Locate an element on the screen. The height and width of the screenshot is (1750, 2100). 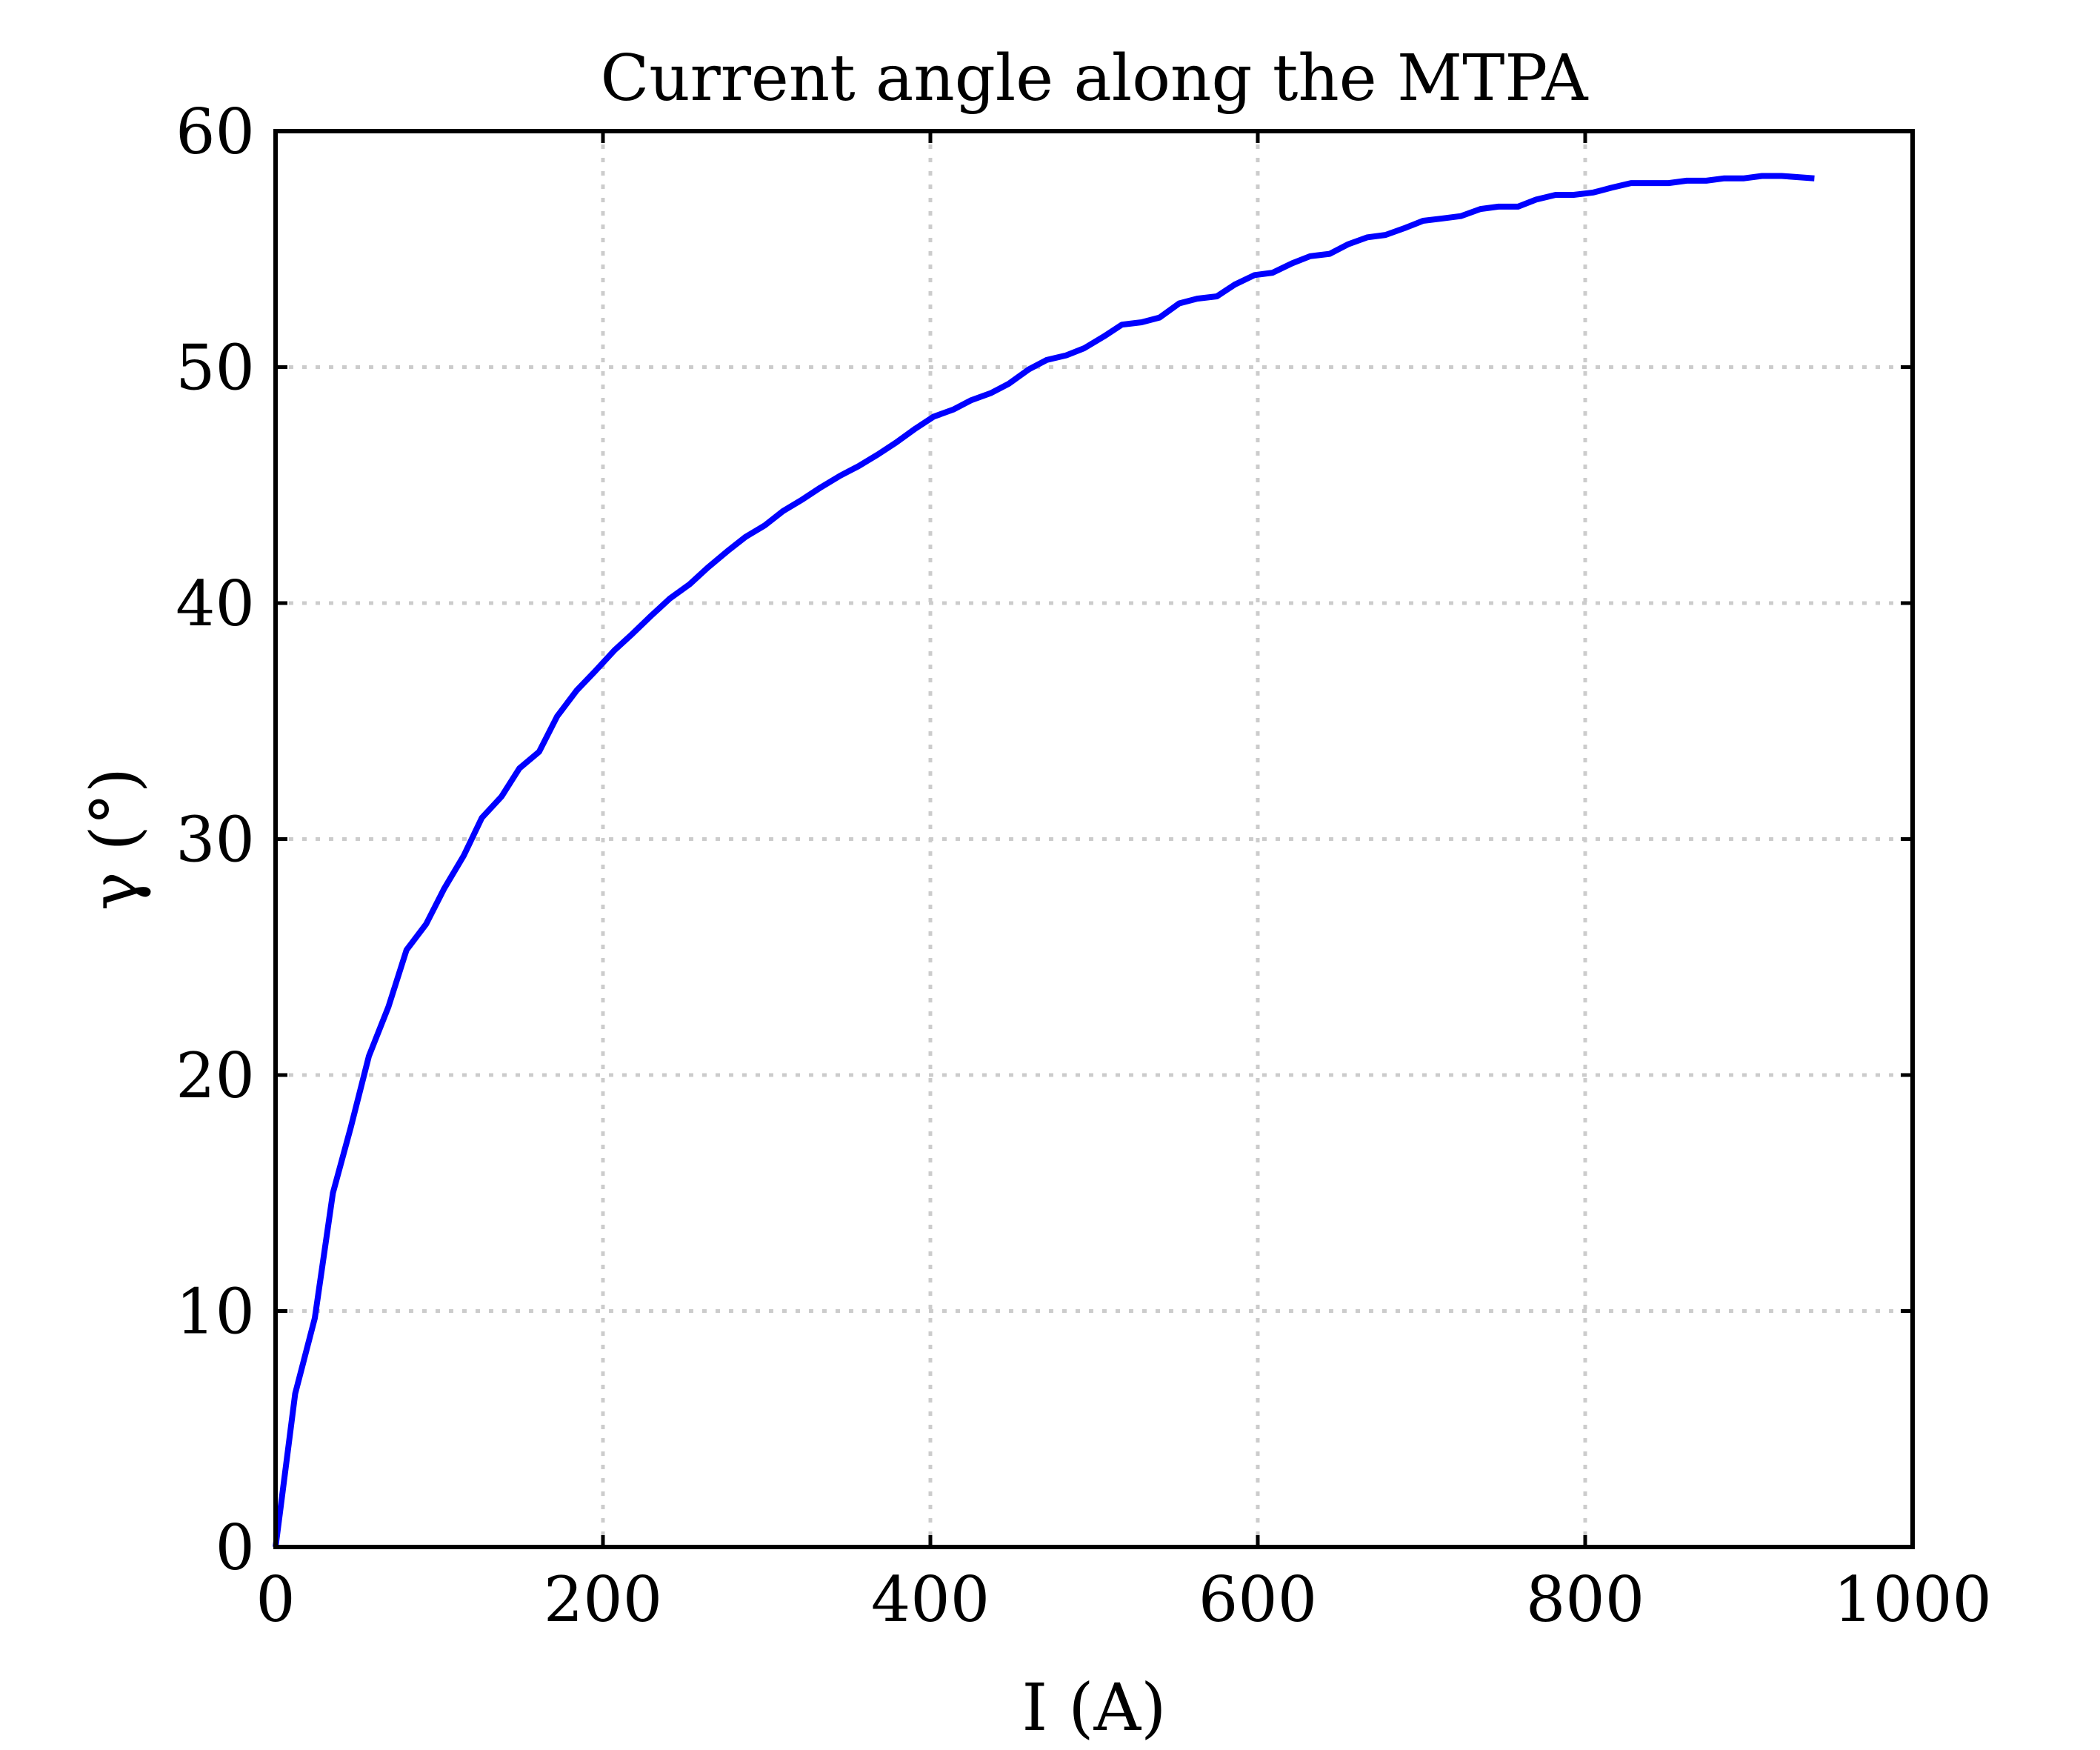
y-tick-label: 50 is located at coordinates (215, 368).